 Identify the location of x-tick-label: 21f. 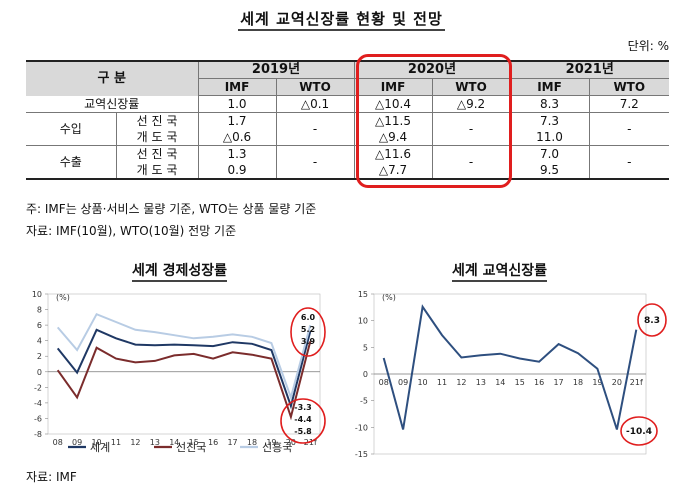
(636, 382).